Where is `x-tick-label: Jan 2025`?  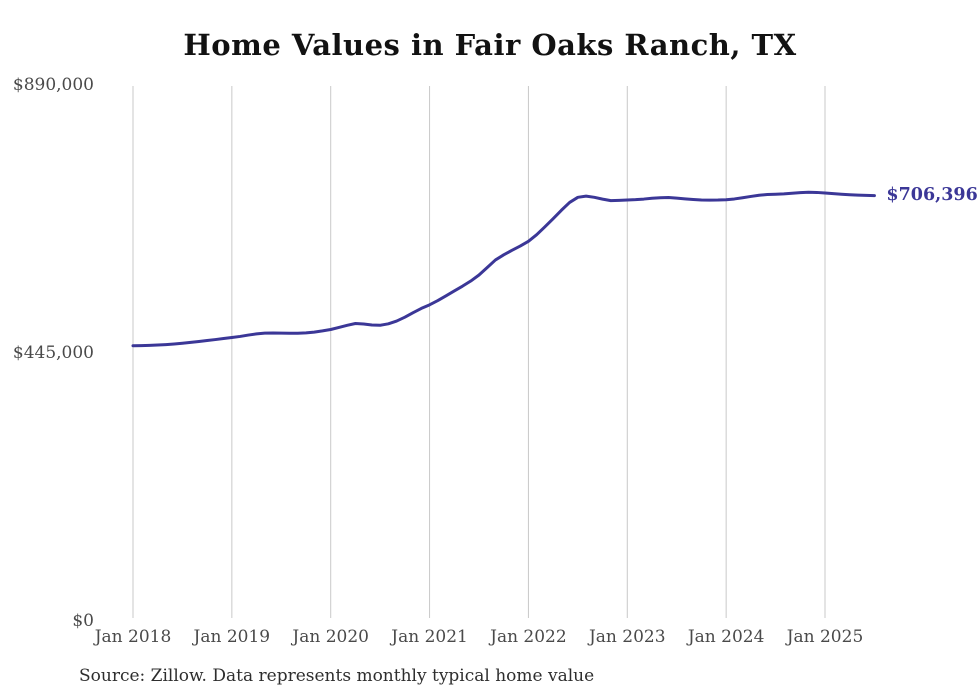 x-tick-label: Jan 2025 is located at coordinates (825, 637).